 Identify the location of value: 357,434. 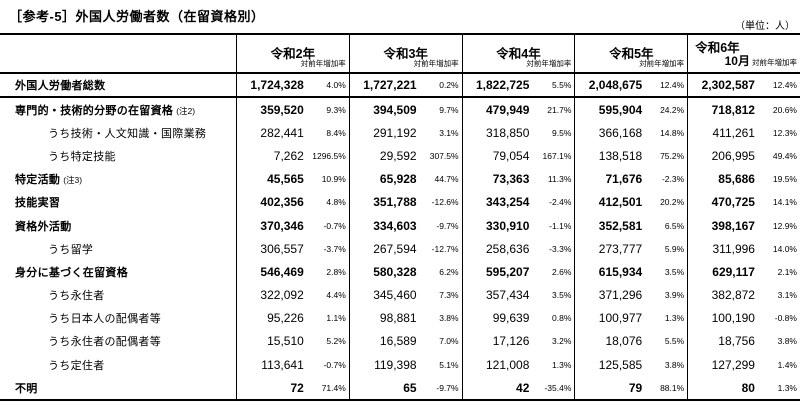
(508, 295).